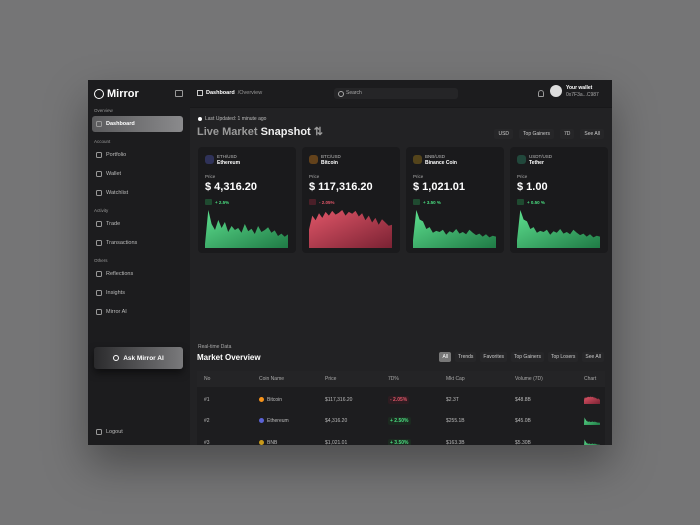 This screenshot has width=700, height=525. What do you see at coordinates (441, 163) in the screenshot?
I see `coin-name: Binance Coin` at bounding box center [441, 163].